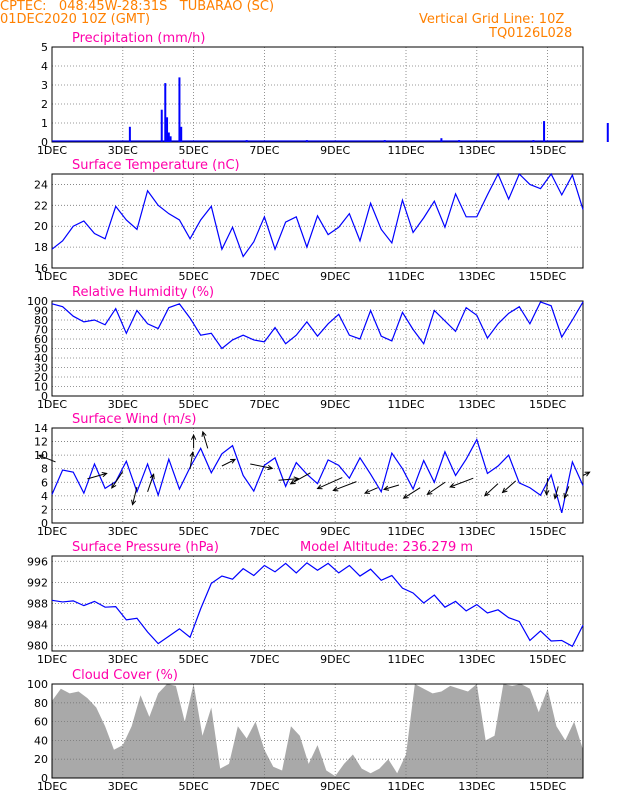  What do you see at coordinates (531, 33) in the screenshot?
I see `header-code: TQ0126L028` at bounding box center [531, 33].